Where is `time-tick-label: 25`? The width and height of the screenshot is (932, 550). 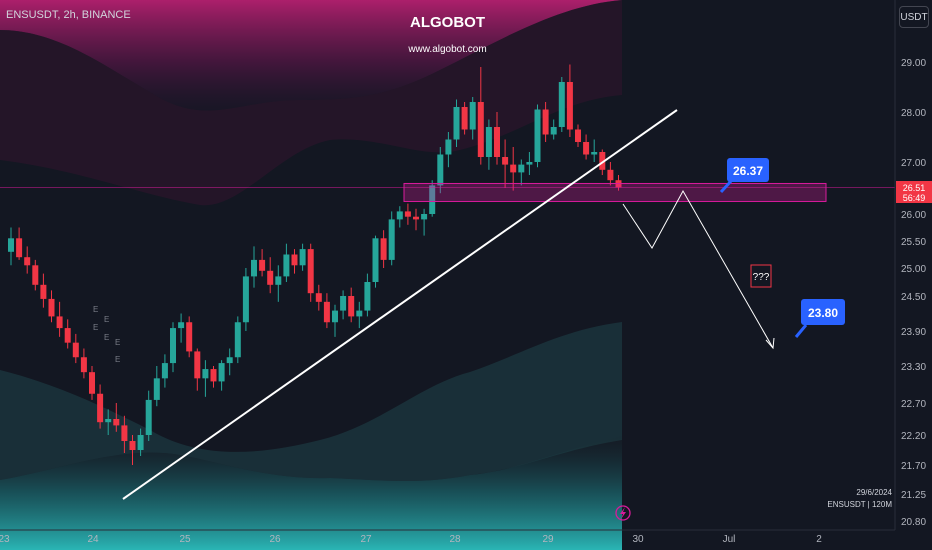
time-tick-label: 25 is located at coordinates (185, 539).